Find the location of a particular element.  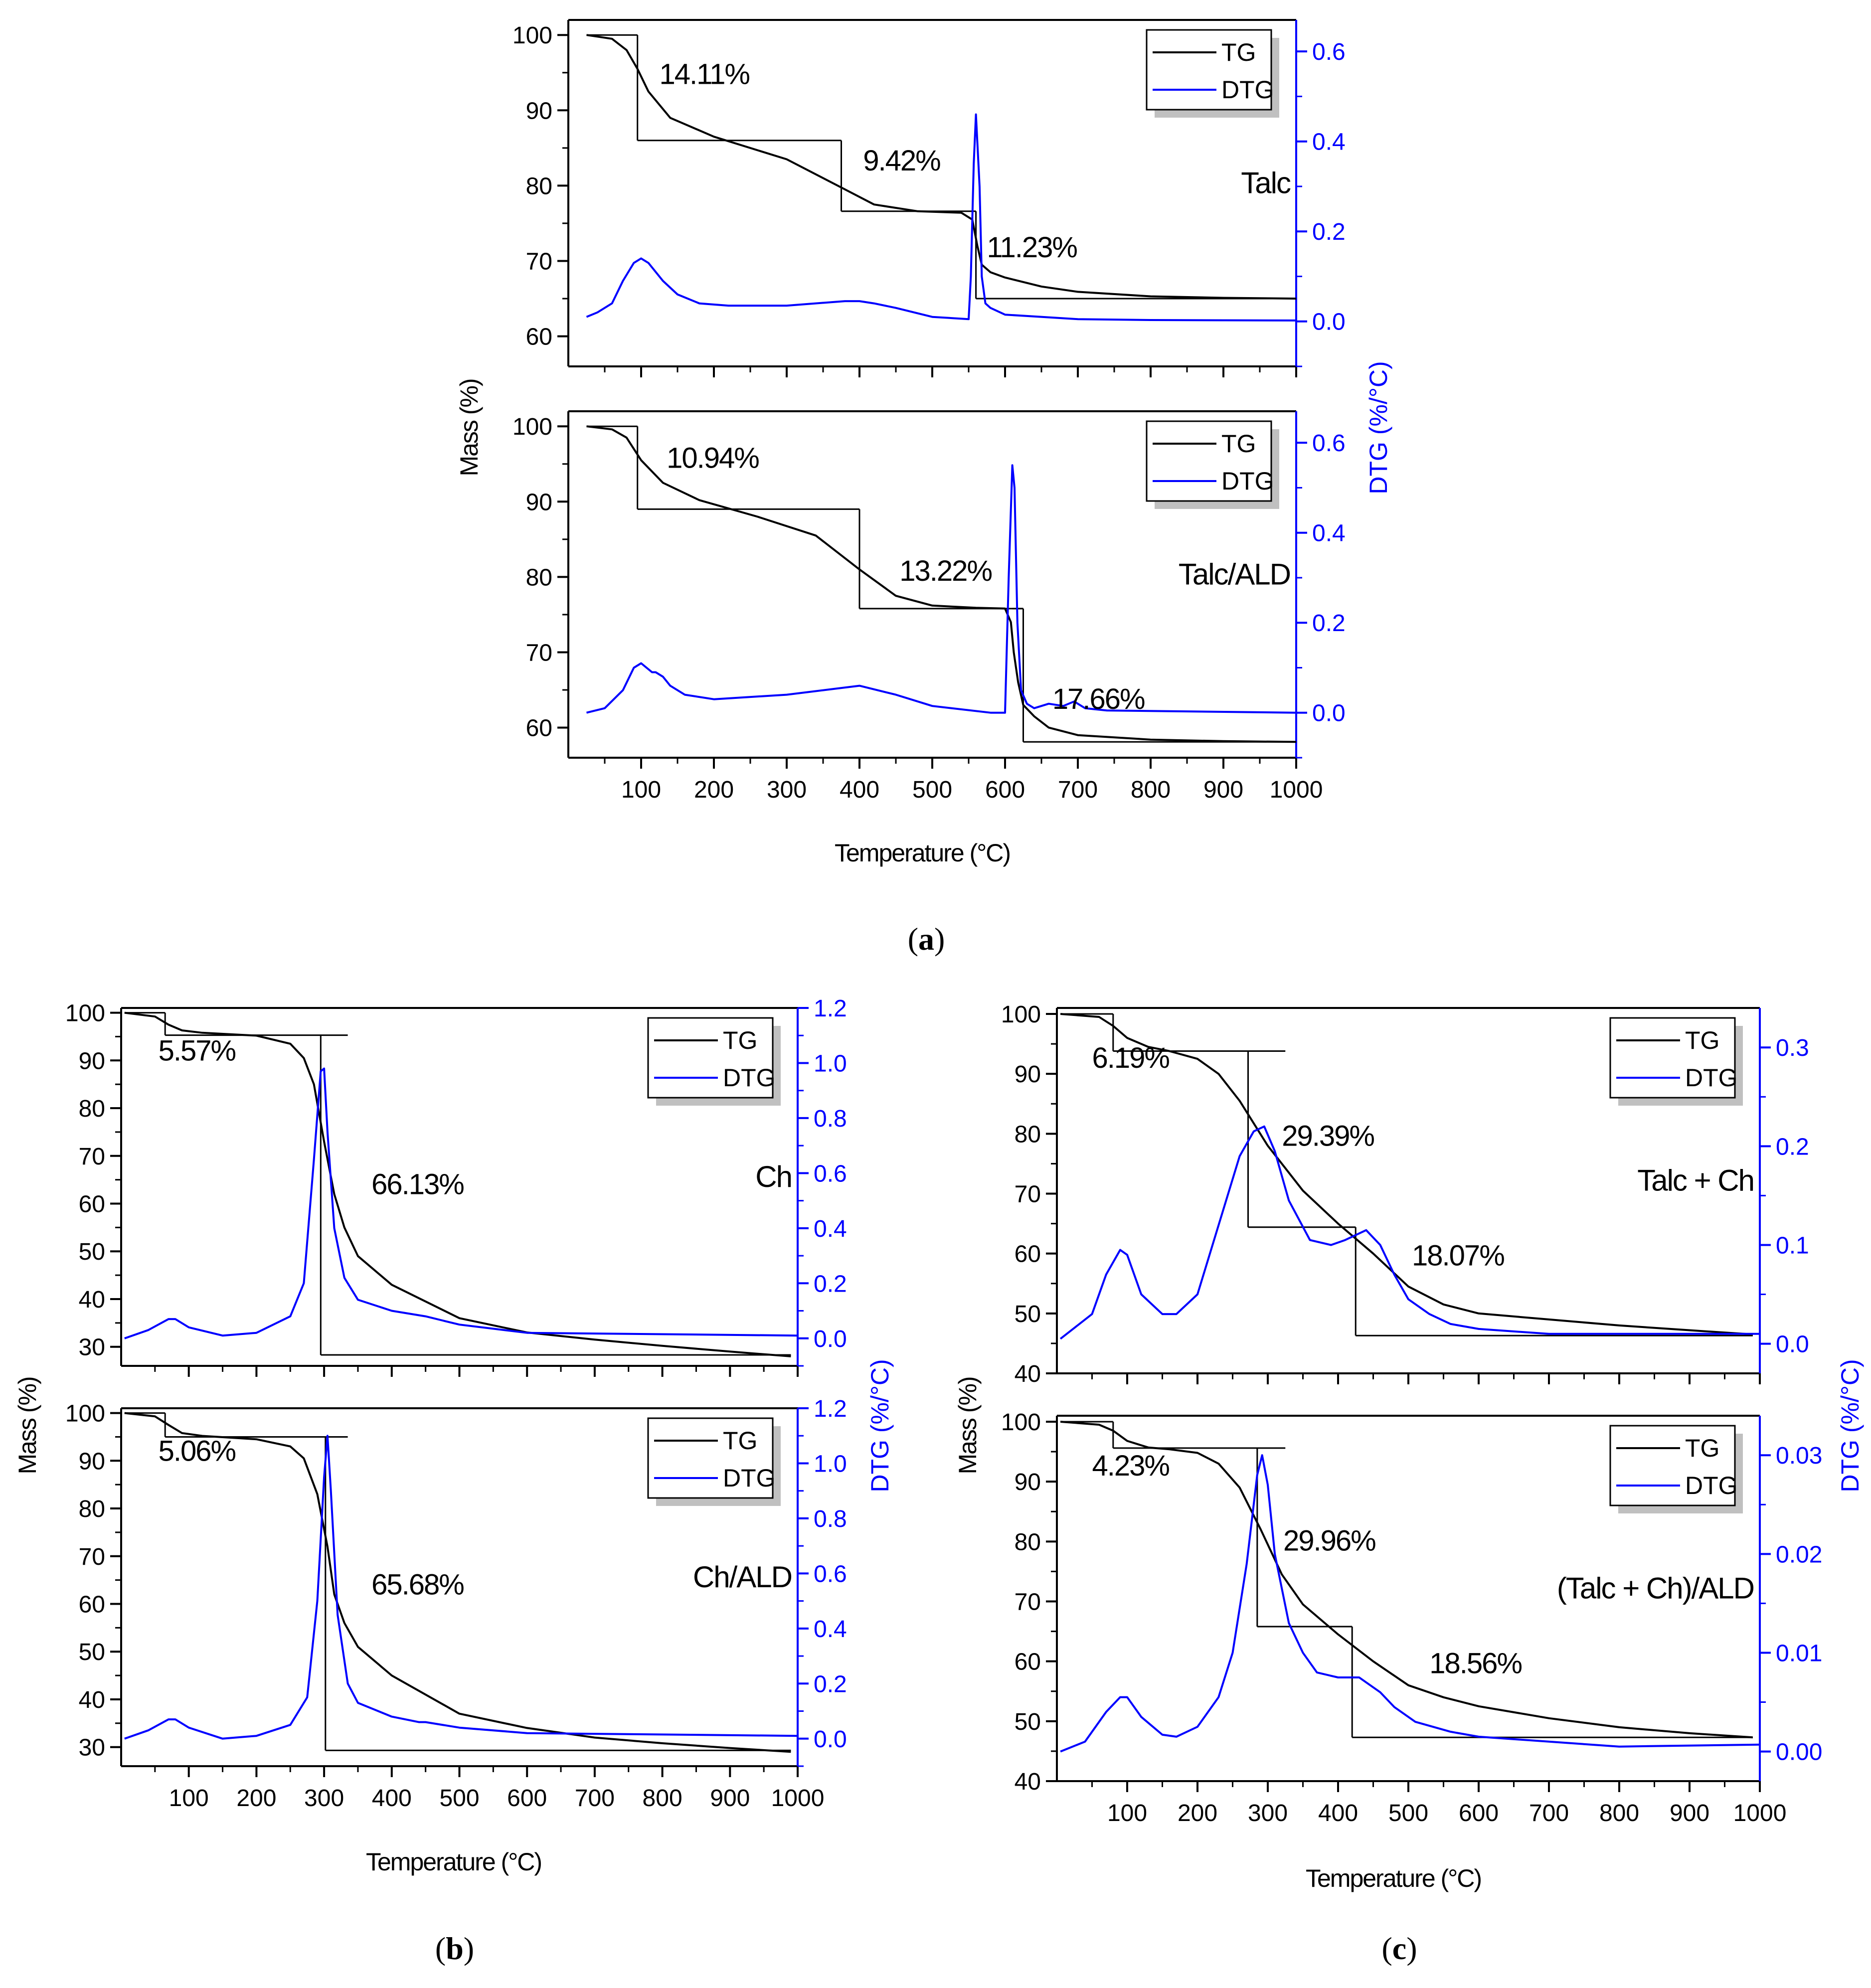

y2-tick-label: 0.3 is located at coordinates (1792, 1048).